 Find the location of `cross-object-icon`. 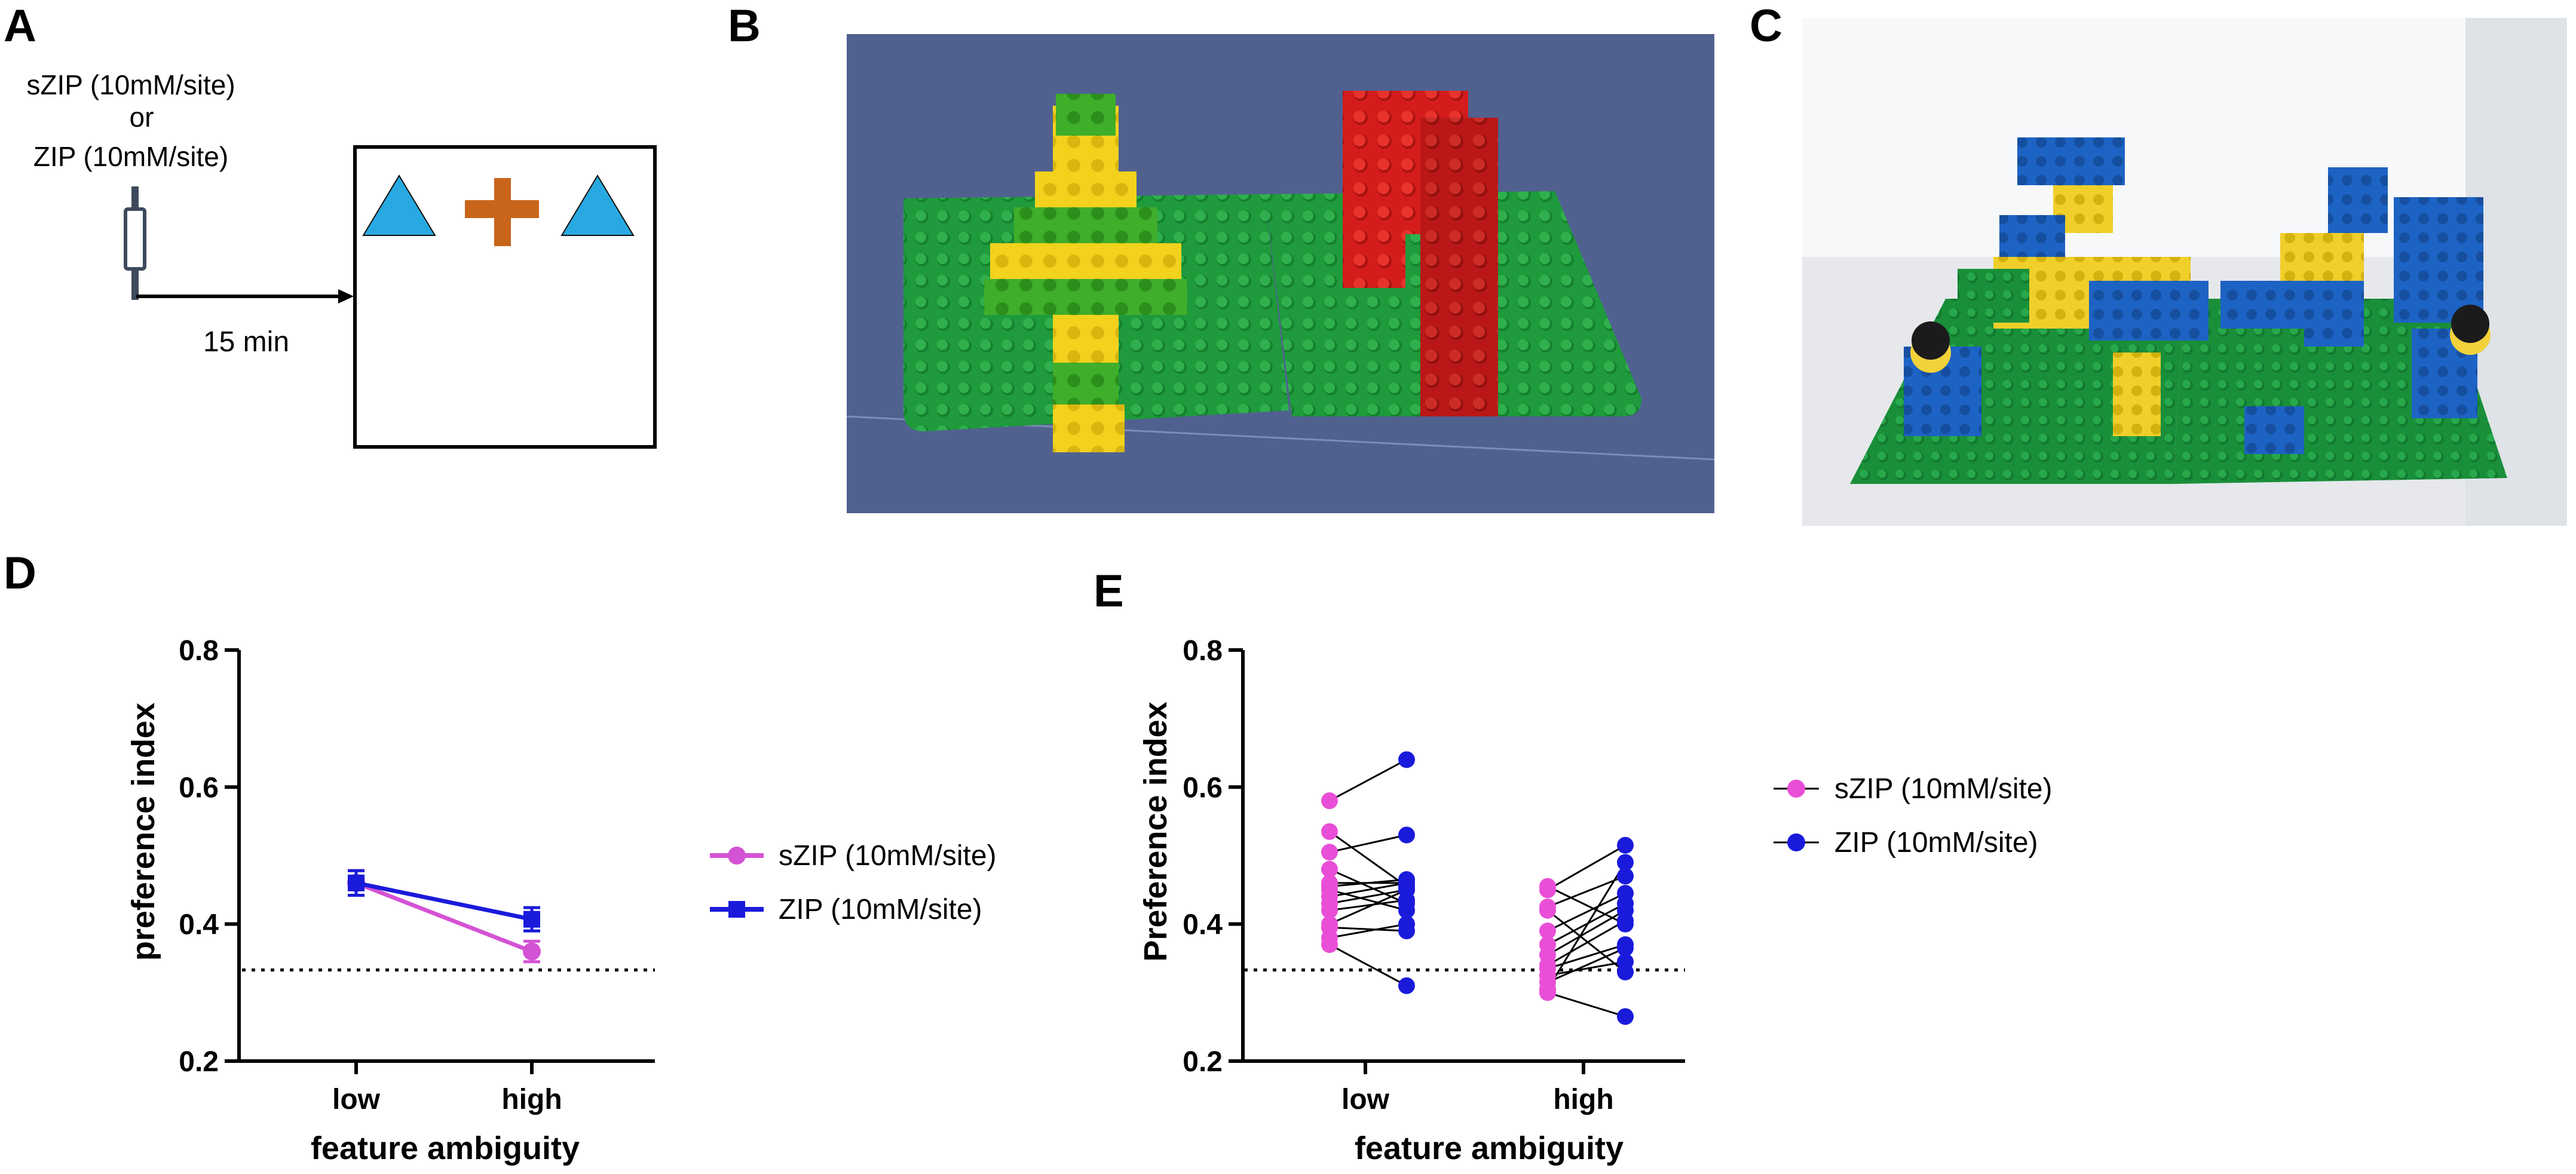

cross-object-icon is located at coordinates (502, 212).